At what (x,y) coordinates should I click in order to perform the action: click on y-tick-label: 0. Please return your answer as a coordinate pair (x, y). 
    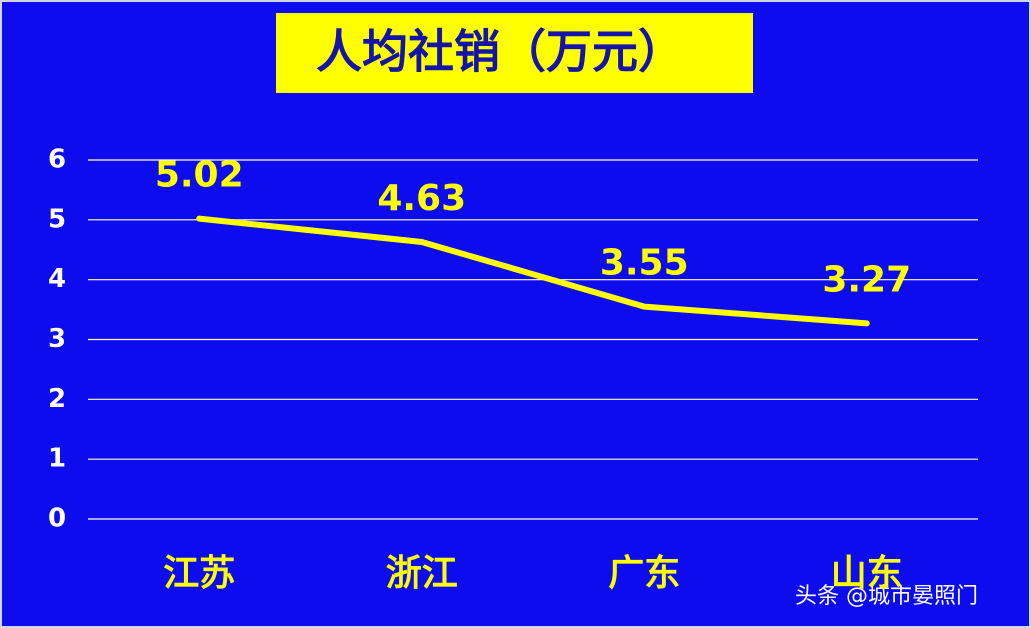
    Looking at the image, I should click on (57, 519).